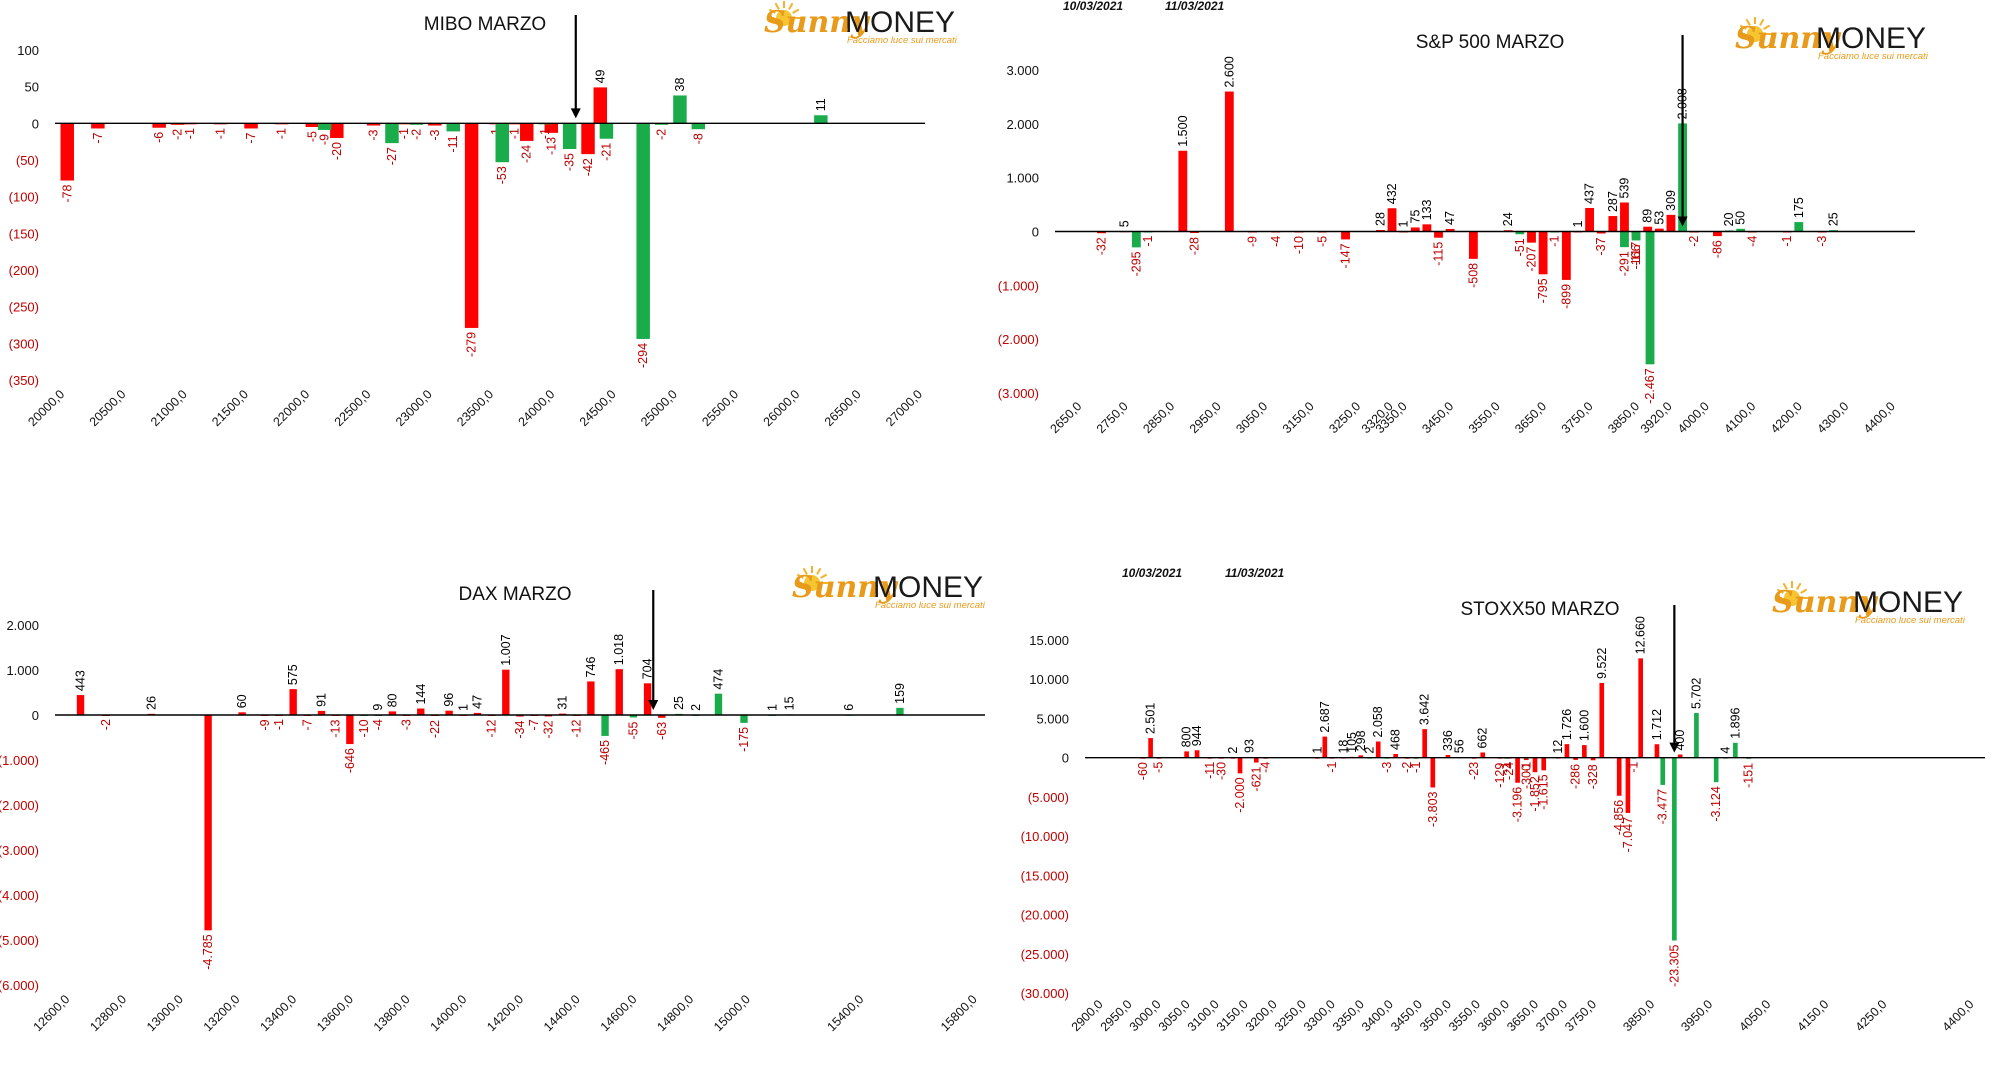  I want to click on data-label: 2.687, so click(1325, 716).